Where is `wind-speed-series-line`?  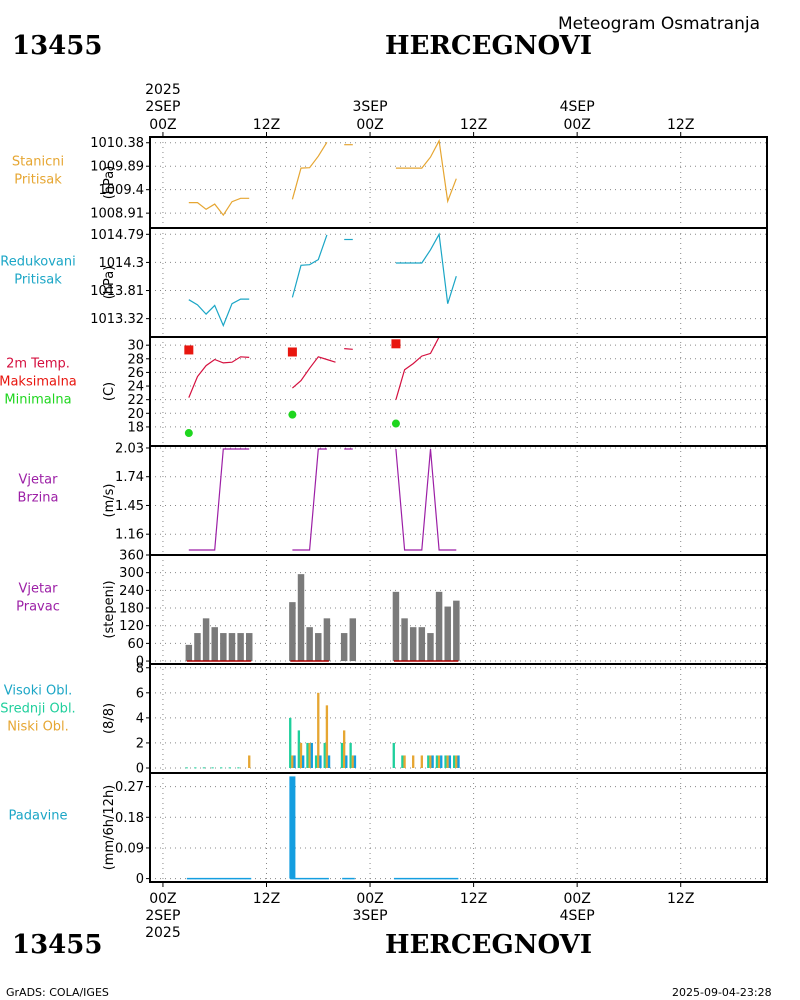
wind-speed-series-line is located at coordinates (426, 499).